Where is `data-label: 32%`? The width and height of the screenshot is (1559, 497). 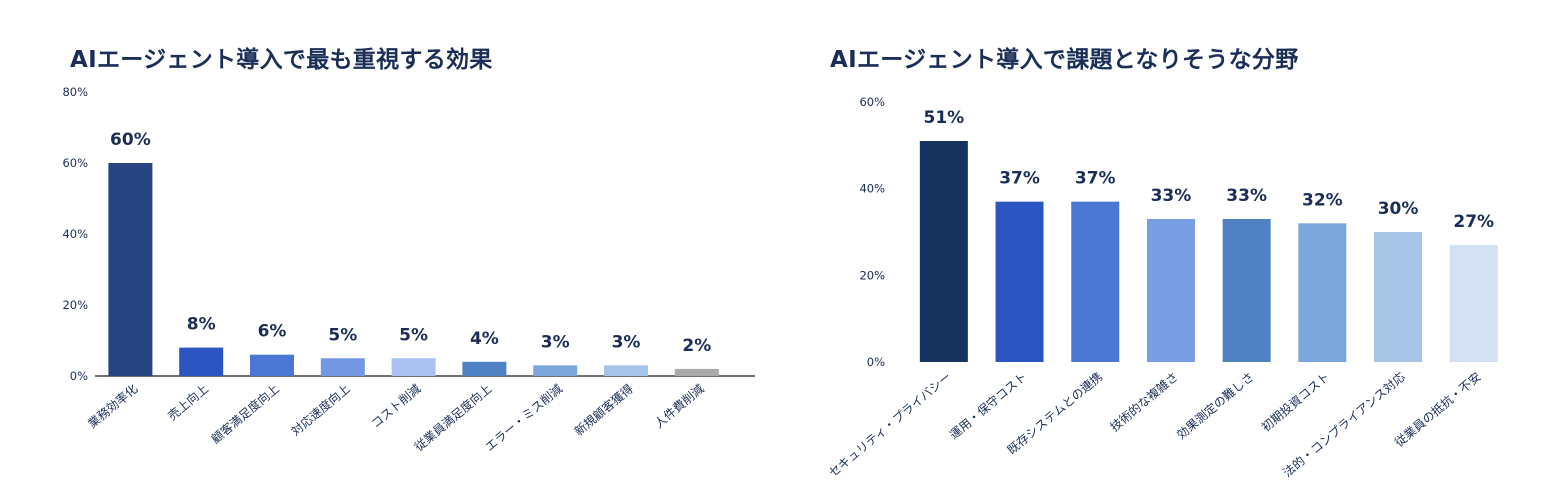
data-label: 32% is located at coordinates (1322, 200).